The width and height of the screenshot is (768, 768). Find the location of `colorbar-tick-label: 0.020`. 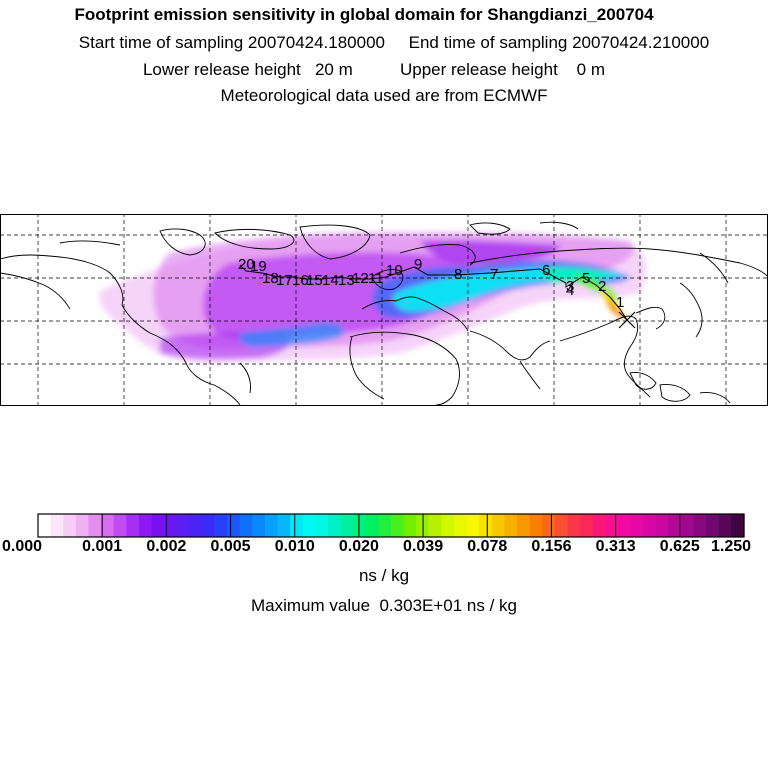

colorbar-tick-label: 0.020 is located at coordinates (358, 546).